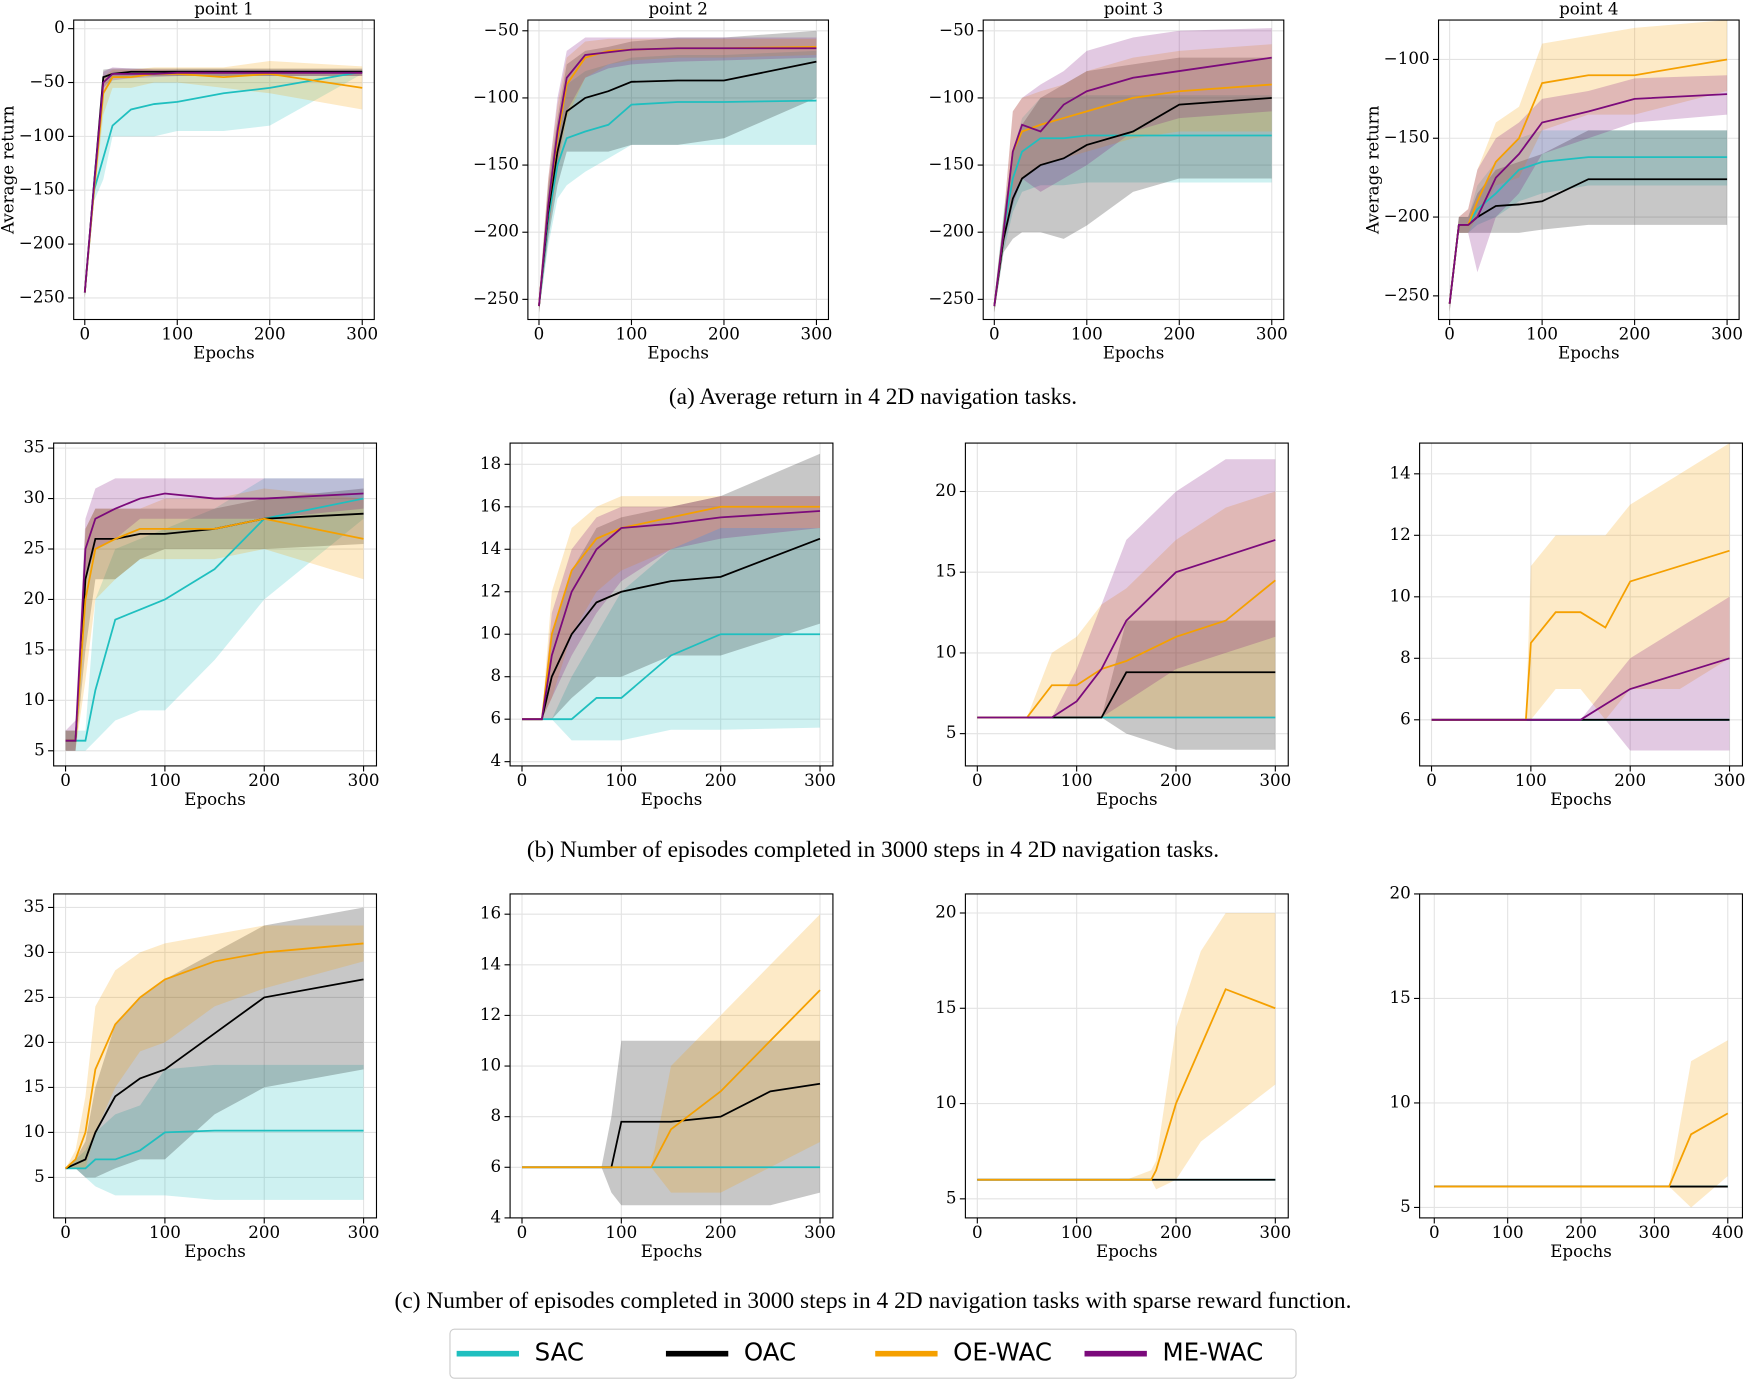 The width and height of the screenshot is (1746, 1386). What do you see at coordinates (47, 81) in the screenshot?
I see `y-tick-label: −50` at bounding box center [47, 81].